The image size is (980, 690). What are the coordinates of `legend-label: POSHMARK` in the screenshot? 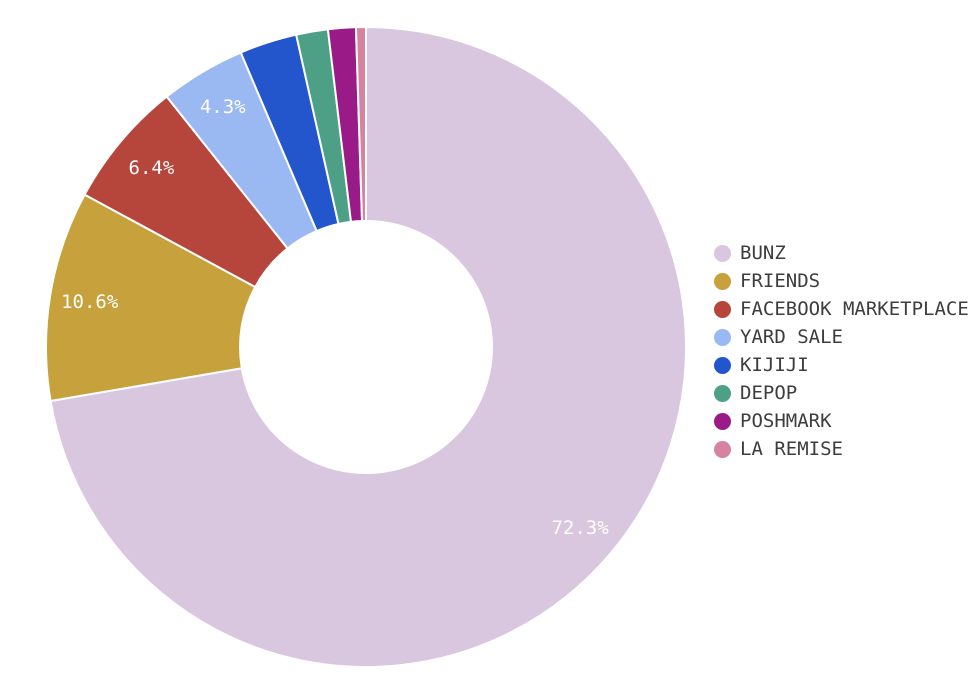 It's located at (786, 421).